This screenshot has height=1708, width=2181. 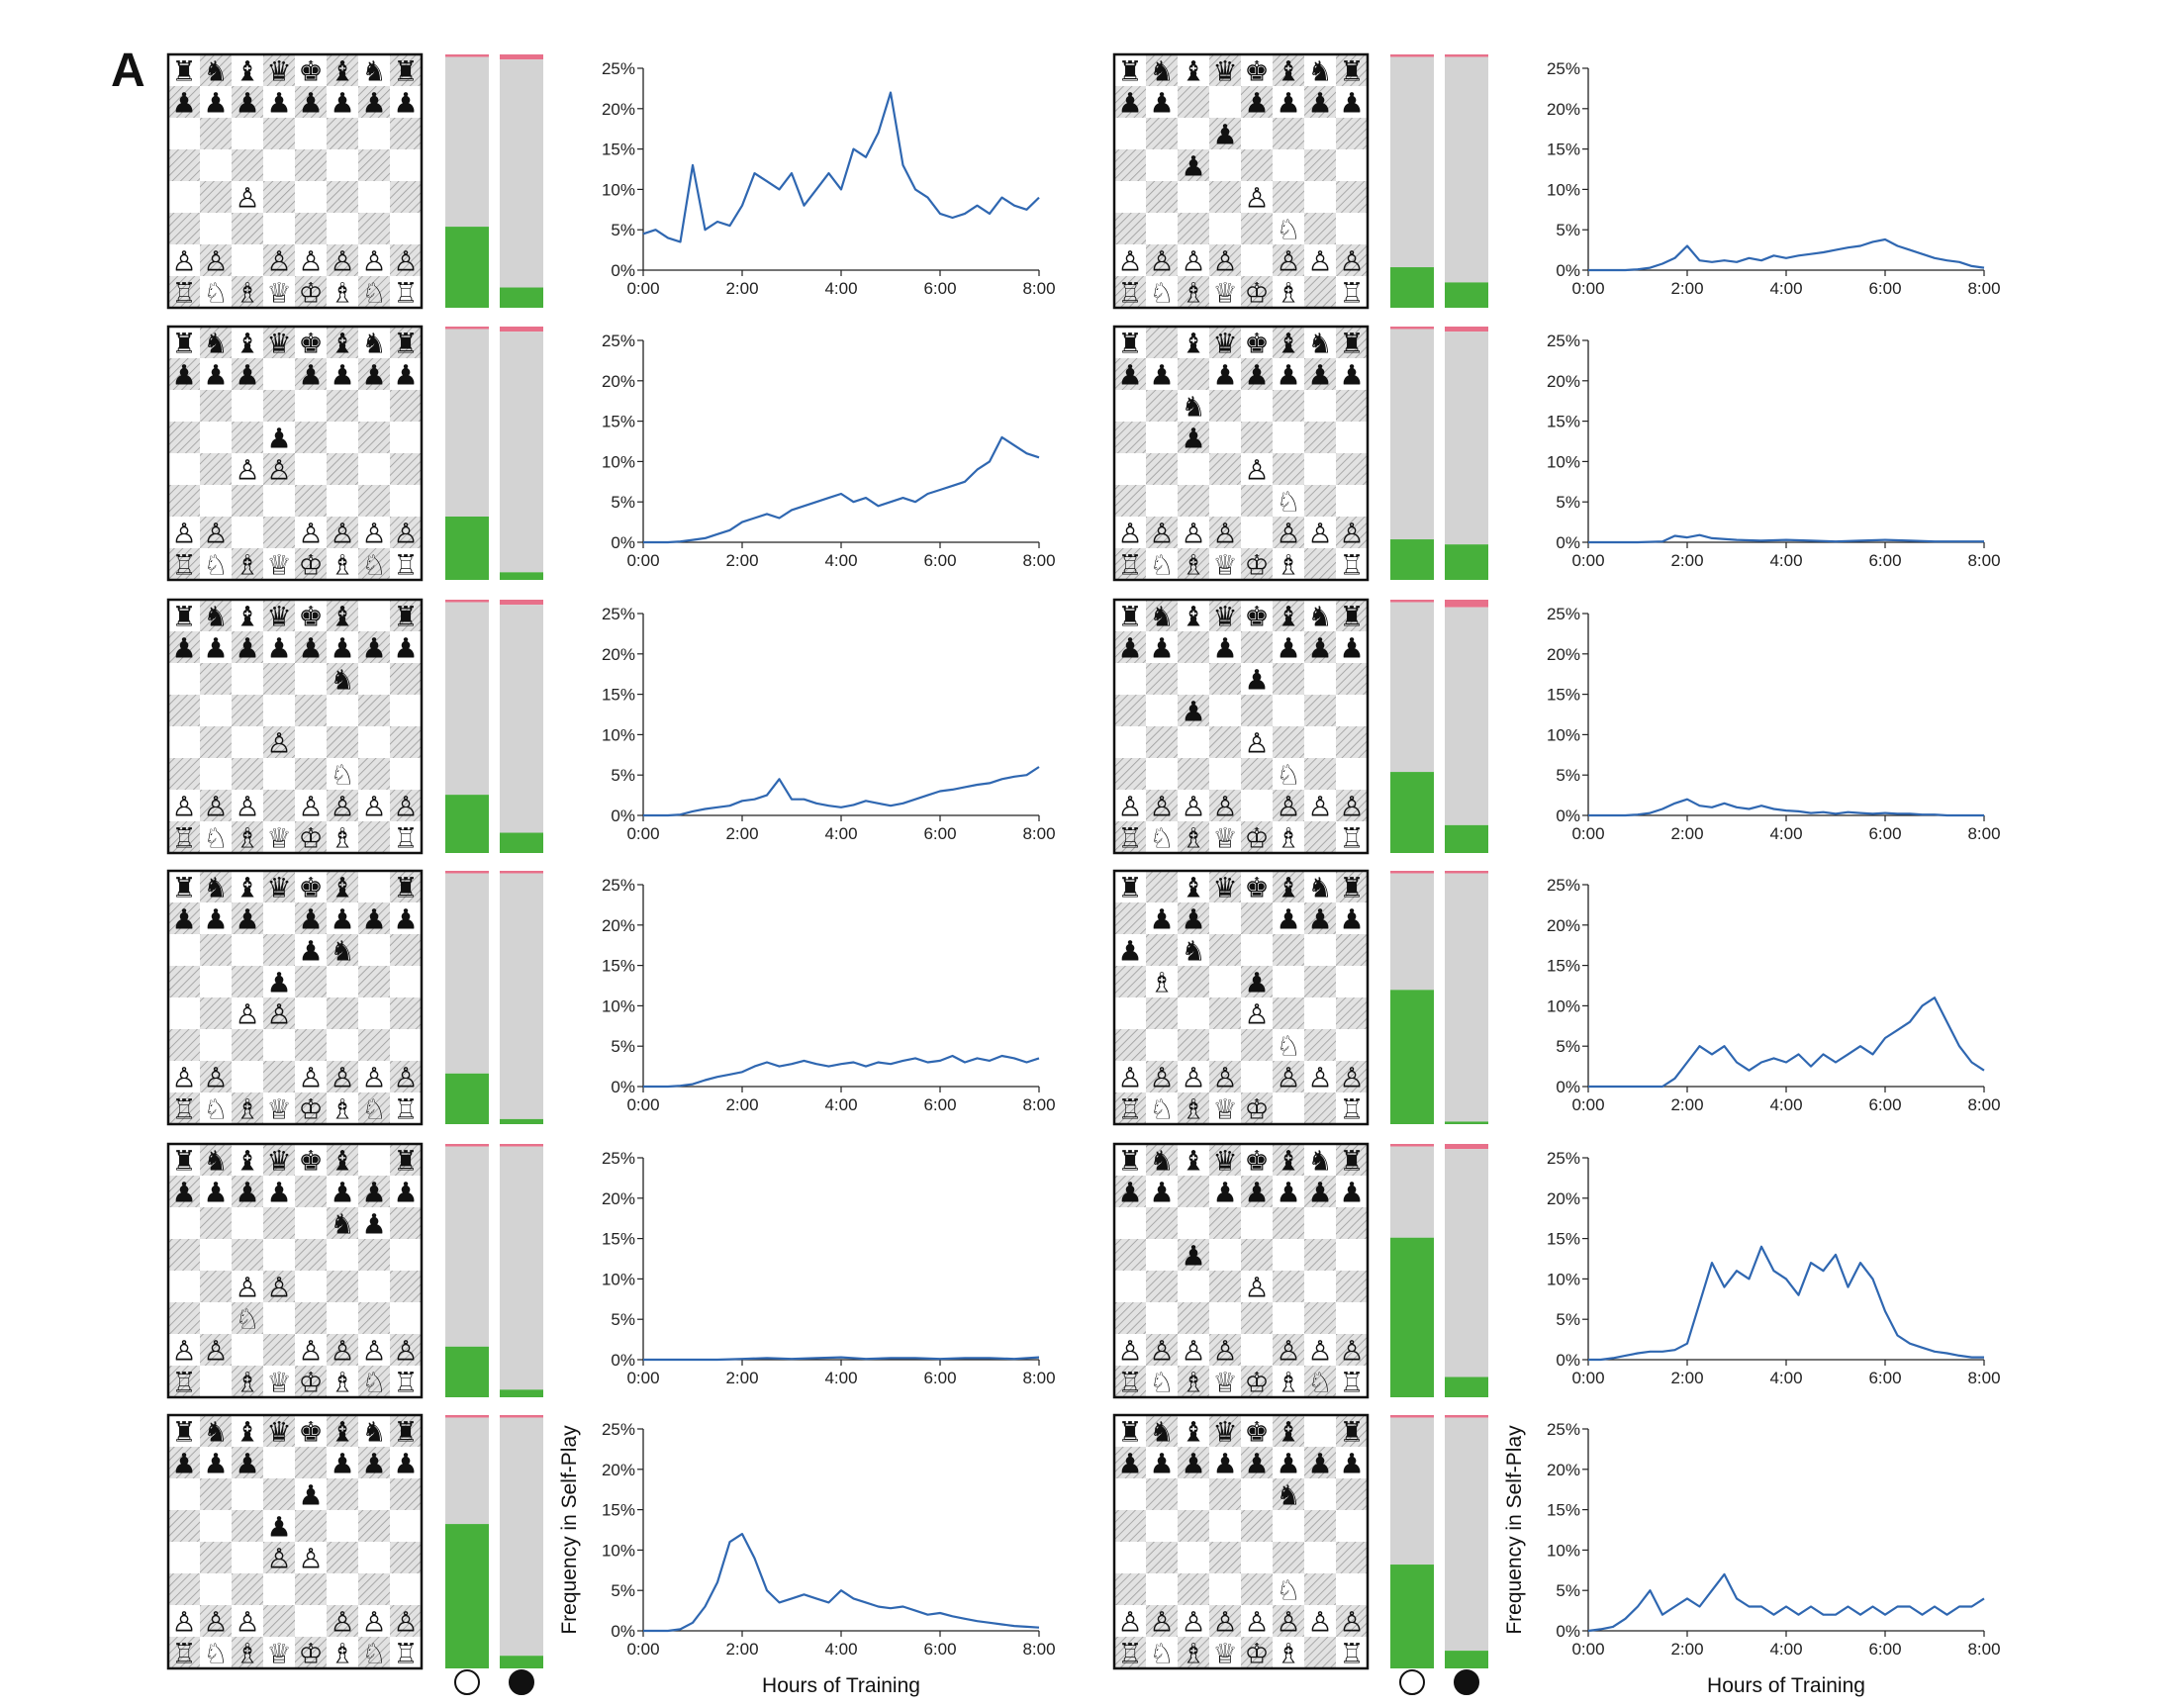 What do you see at coordinates (841, 1582) in the screenshot?
I see `frequency-series-line` at bounding box center [841, 1582].